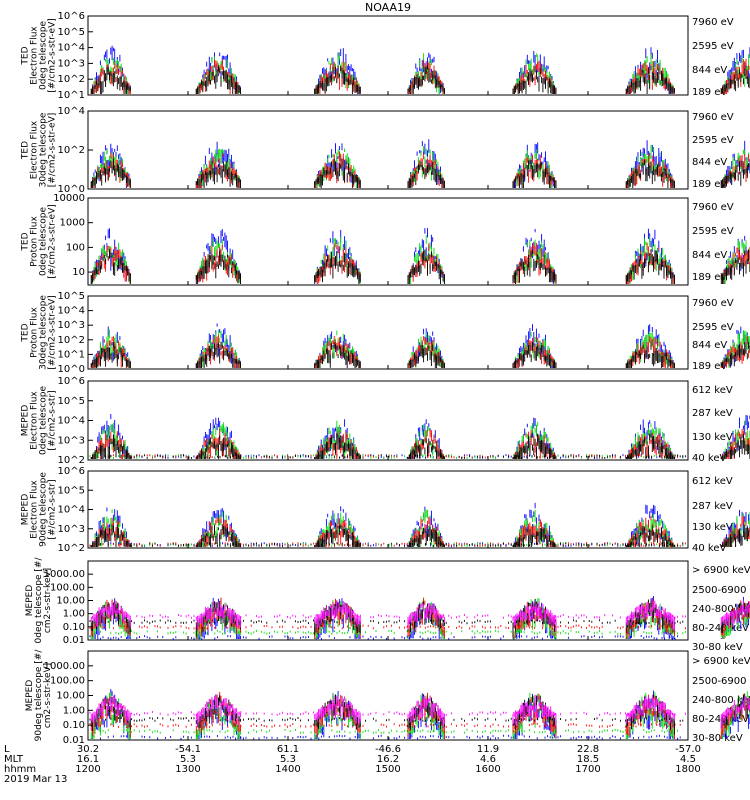  Describe the element at coordinates (20, 769) in the screenshot. I see `x-row-label: hhmm` at that location.